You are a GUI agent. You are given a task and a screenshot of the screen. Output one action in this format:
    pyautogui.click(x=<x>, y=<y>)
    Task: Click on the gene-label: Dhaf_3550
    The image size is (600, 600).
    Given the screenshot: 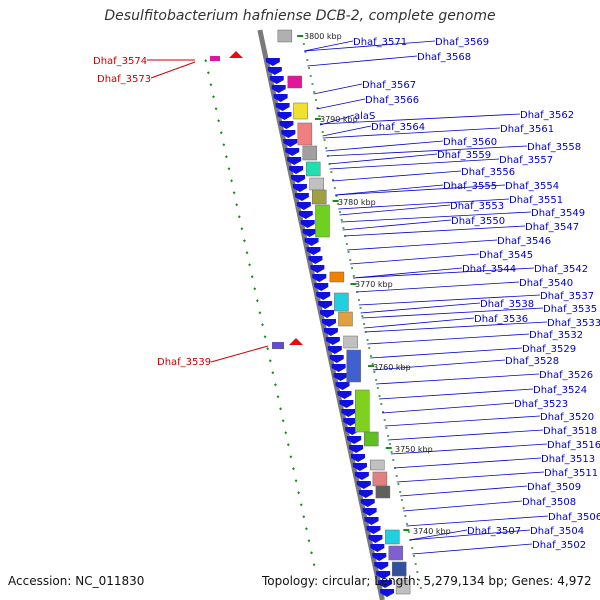 What is the action you would take?
    pyautogui.click(x=478, y=221)
    